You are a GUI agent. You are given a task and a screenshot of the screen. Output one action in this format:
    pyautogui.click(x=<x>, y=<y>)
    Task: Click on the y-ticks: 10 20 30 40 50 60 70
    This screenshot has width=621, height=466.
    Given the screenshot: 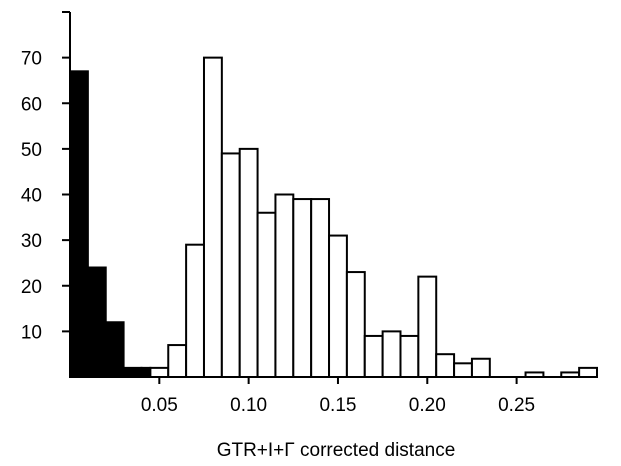 What is the action you would take?
    pyautogui.click(x=45, y=177)
    